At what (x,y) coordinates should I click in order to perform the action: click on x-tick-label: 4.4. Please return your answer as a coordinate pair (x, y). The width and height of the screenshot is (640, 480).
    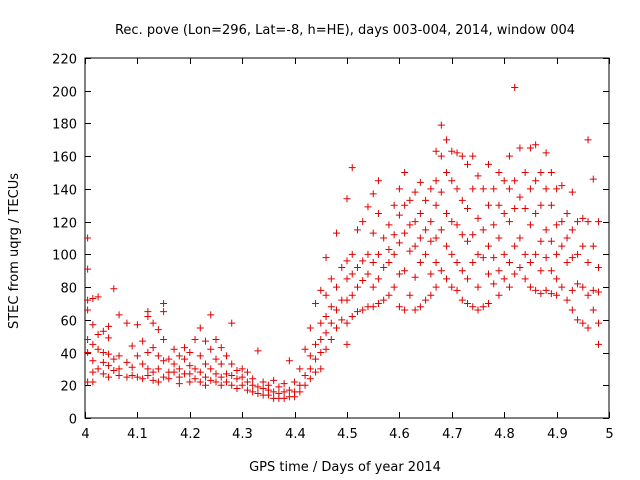
    Looking at the image, I should click on (295, 434).